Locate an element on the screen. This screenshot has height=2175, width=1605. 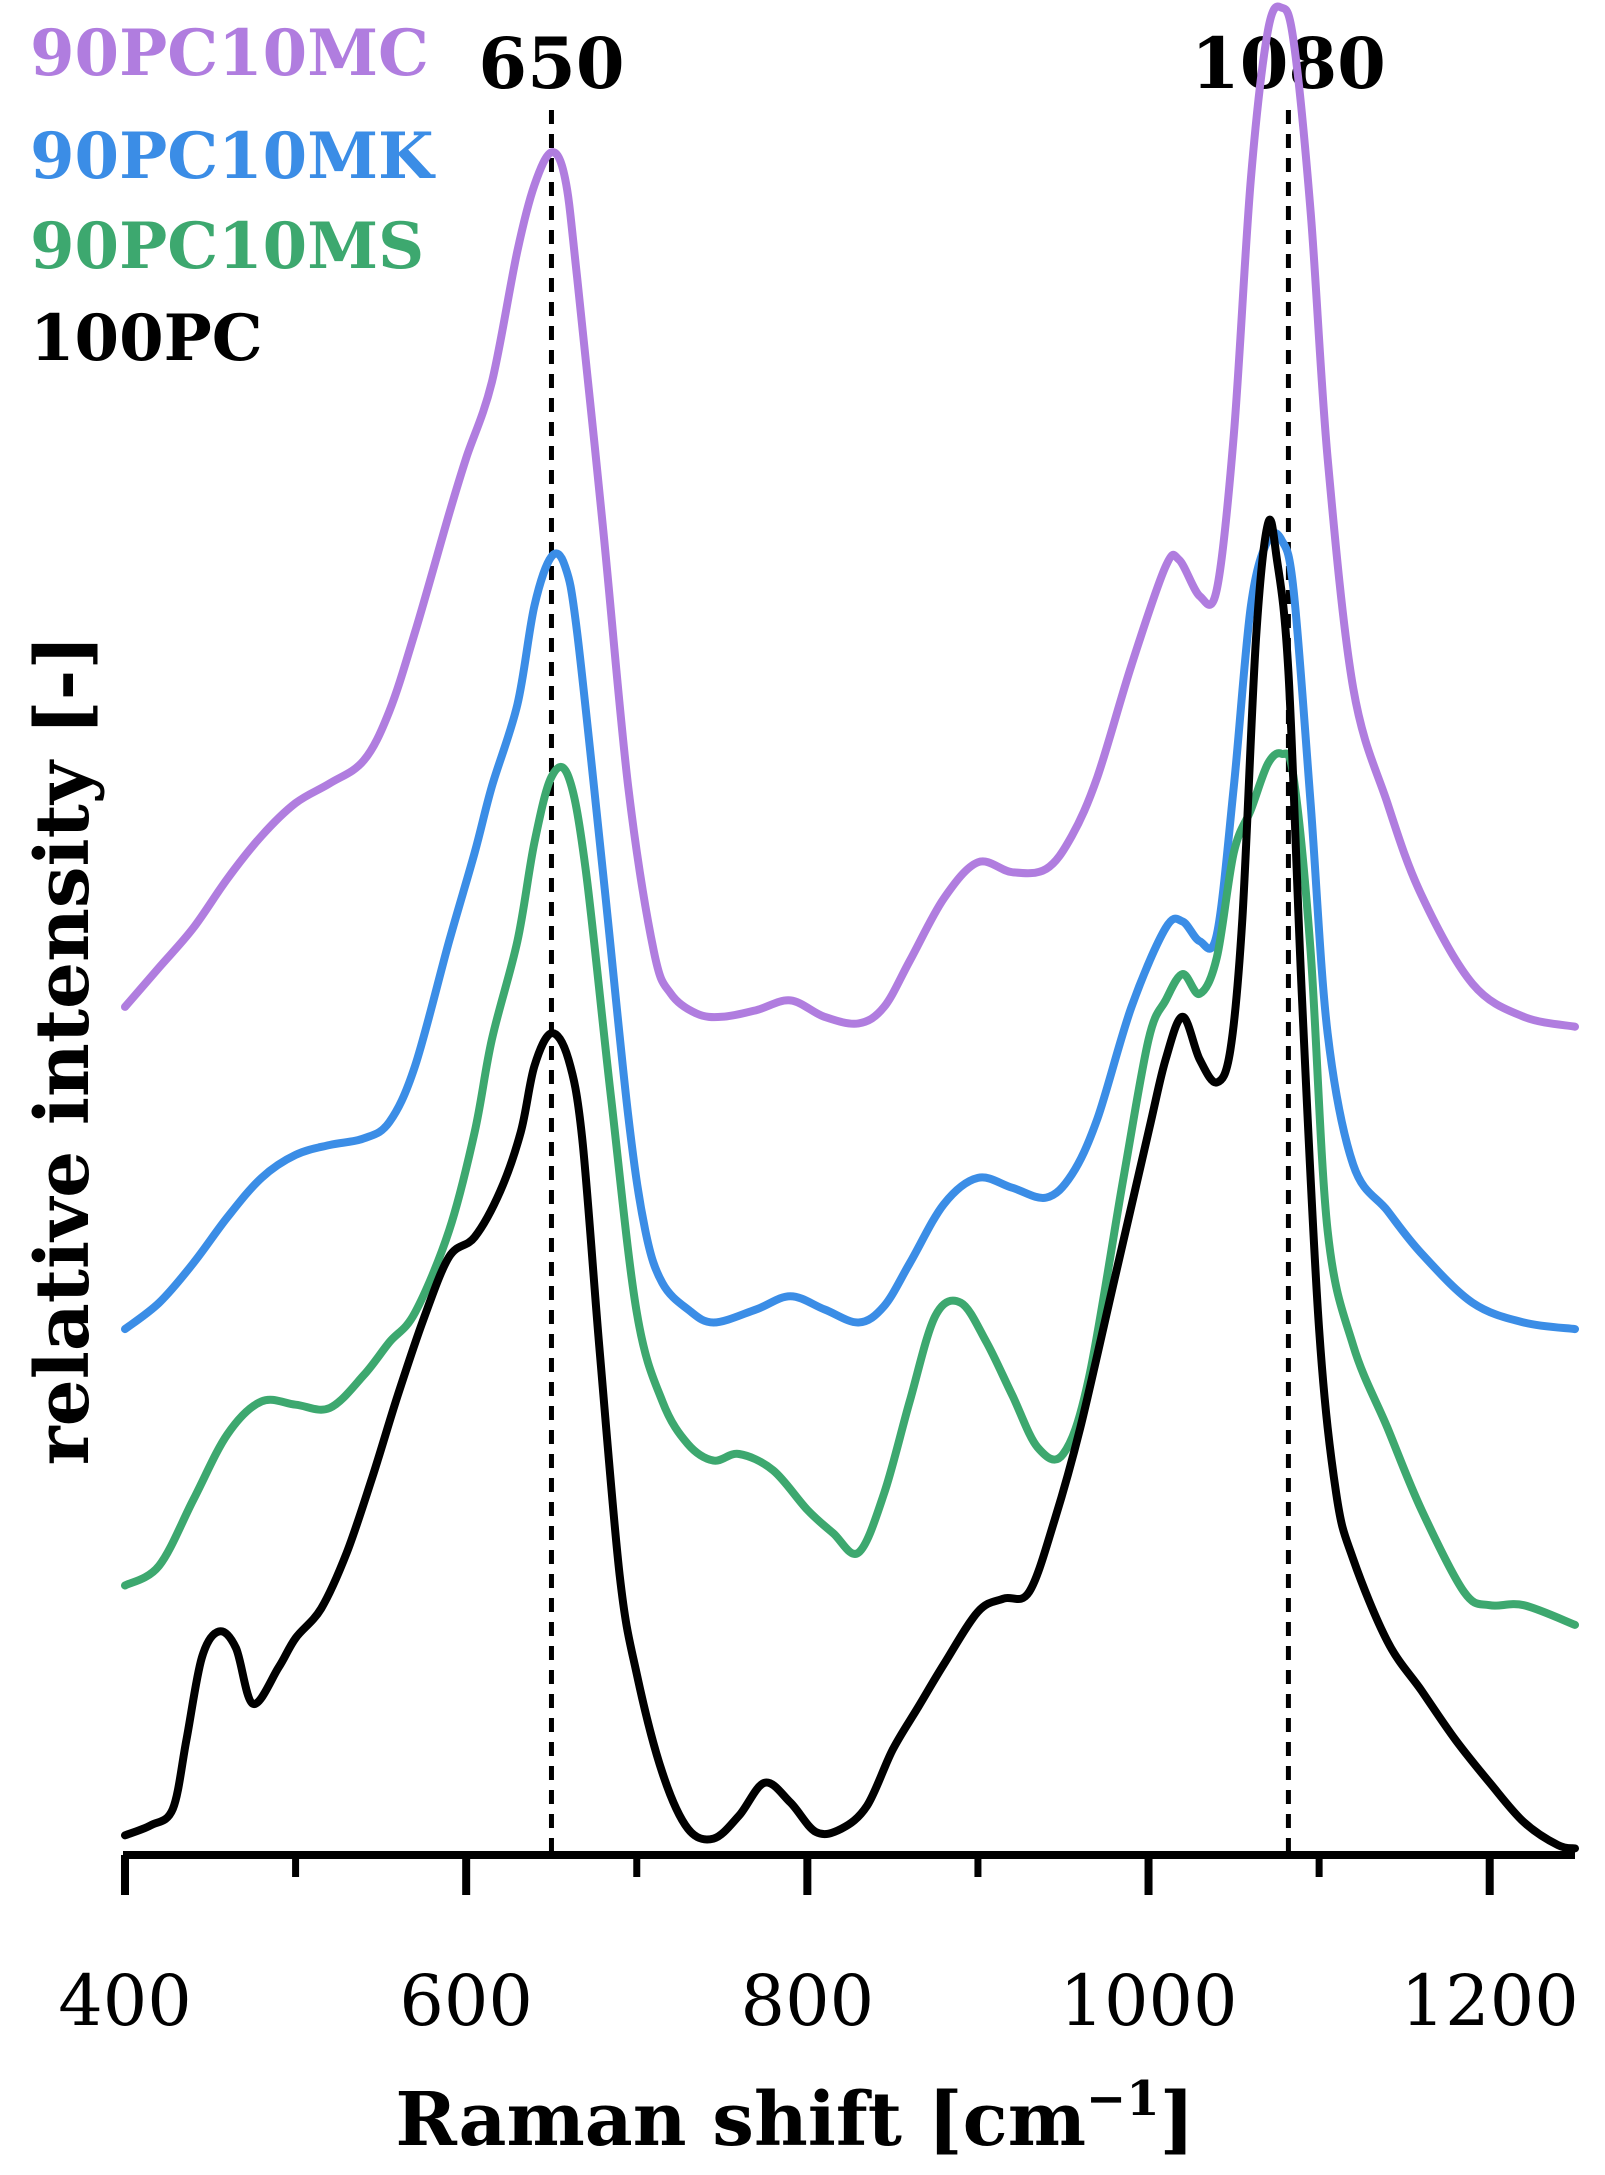
peak-label-650: 650 is located at coordinates (551, 63).